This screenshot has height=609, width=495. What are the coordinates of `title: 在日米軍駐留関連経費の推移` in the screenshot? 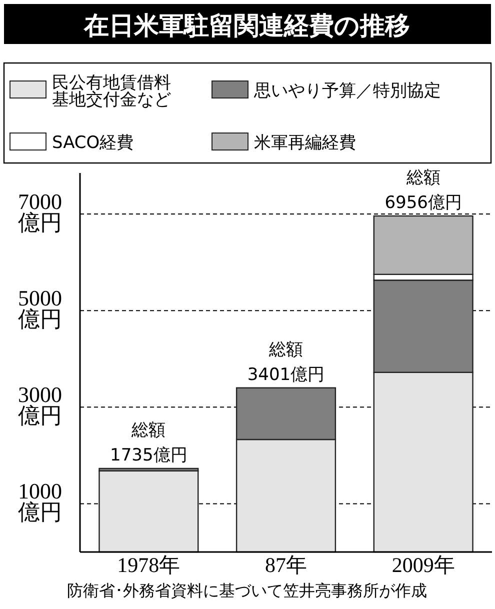 It's located at (247, 25).